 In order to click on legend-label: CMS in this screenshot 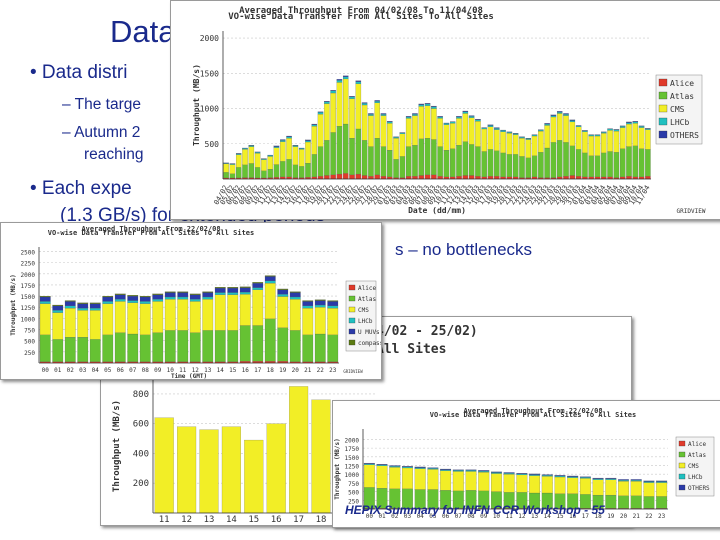, I will do `click(677, 109)`.